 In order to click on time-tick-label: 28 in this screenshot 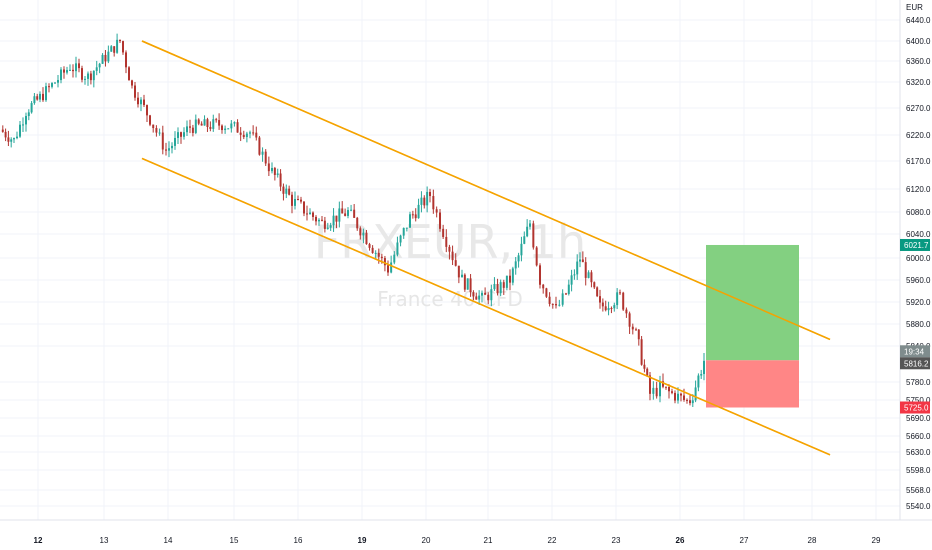, I will do `click(812, 540)`.